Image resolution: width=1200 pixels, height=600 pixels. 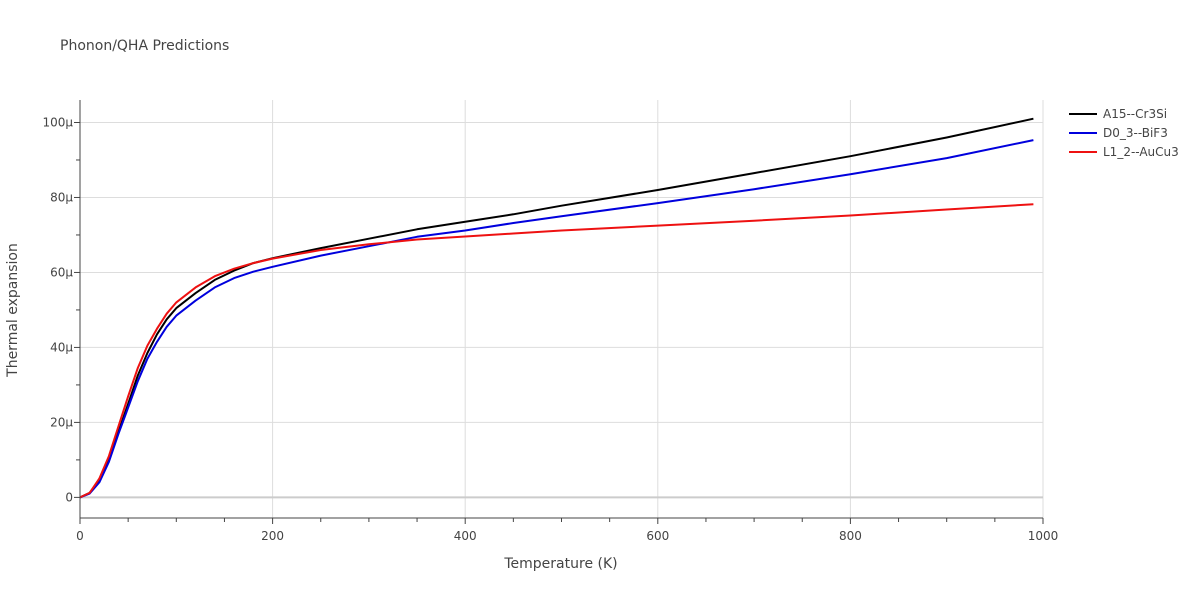 I want to click on legend-label: D0_3--BiF3, so click(x=1135, y=133).